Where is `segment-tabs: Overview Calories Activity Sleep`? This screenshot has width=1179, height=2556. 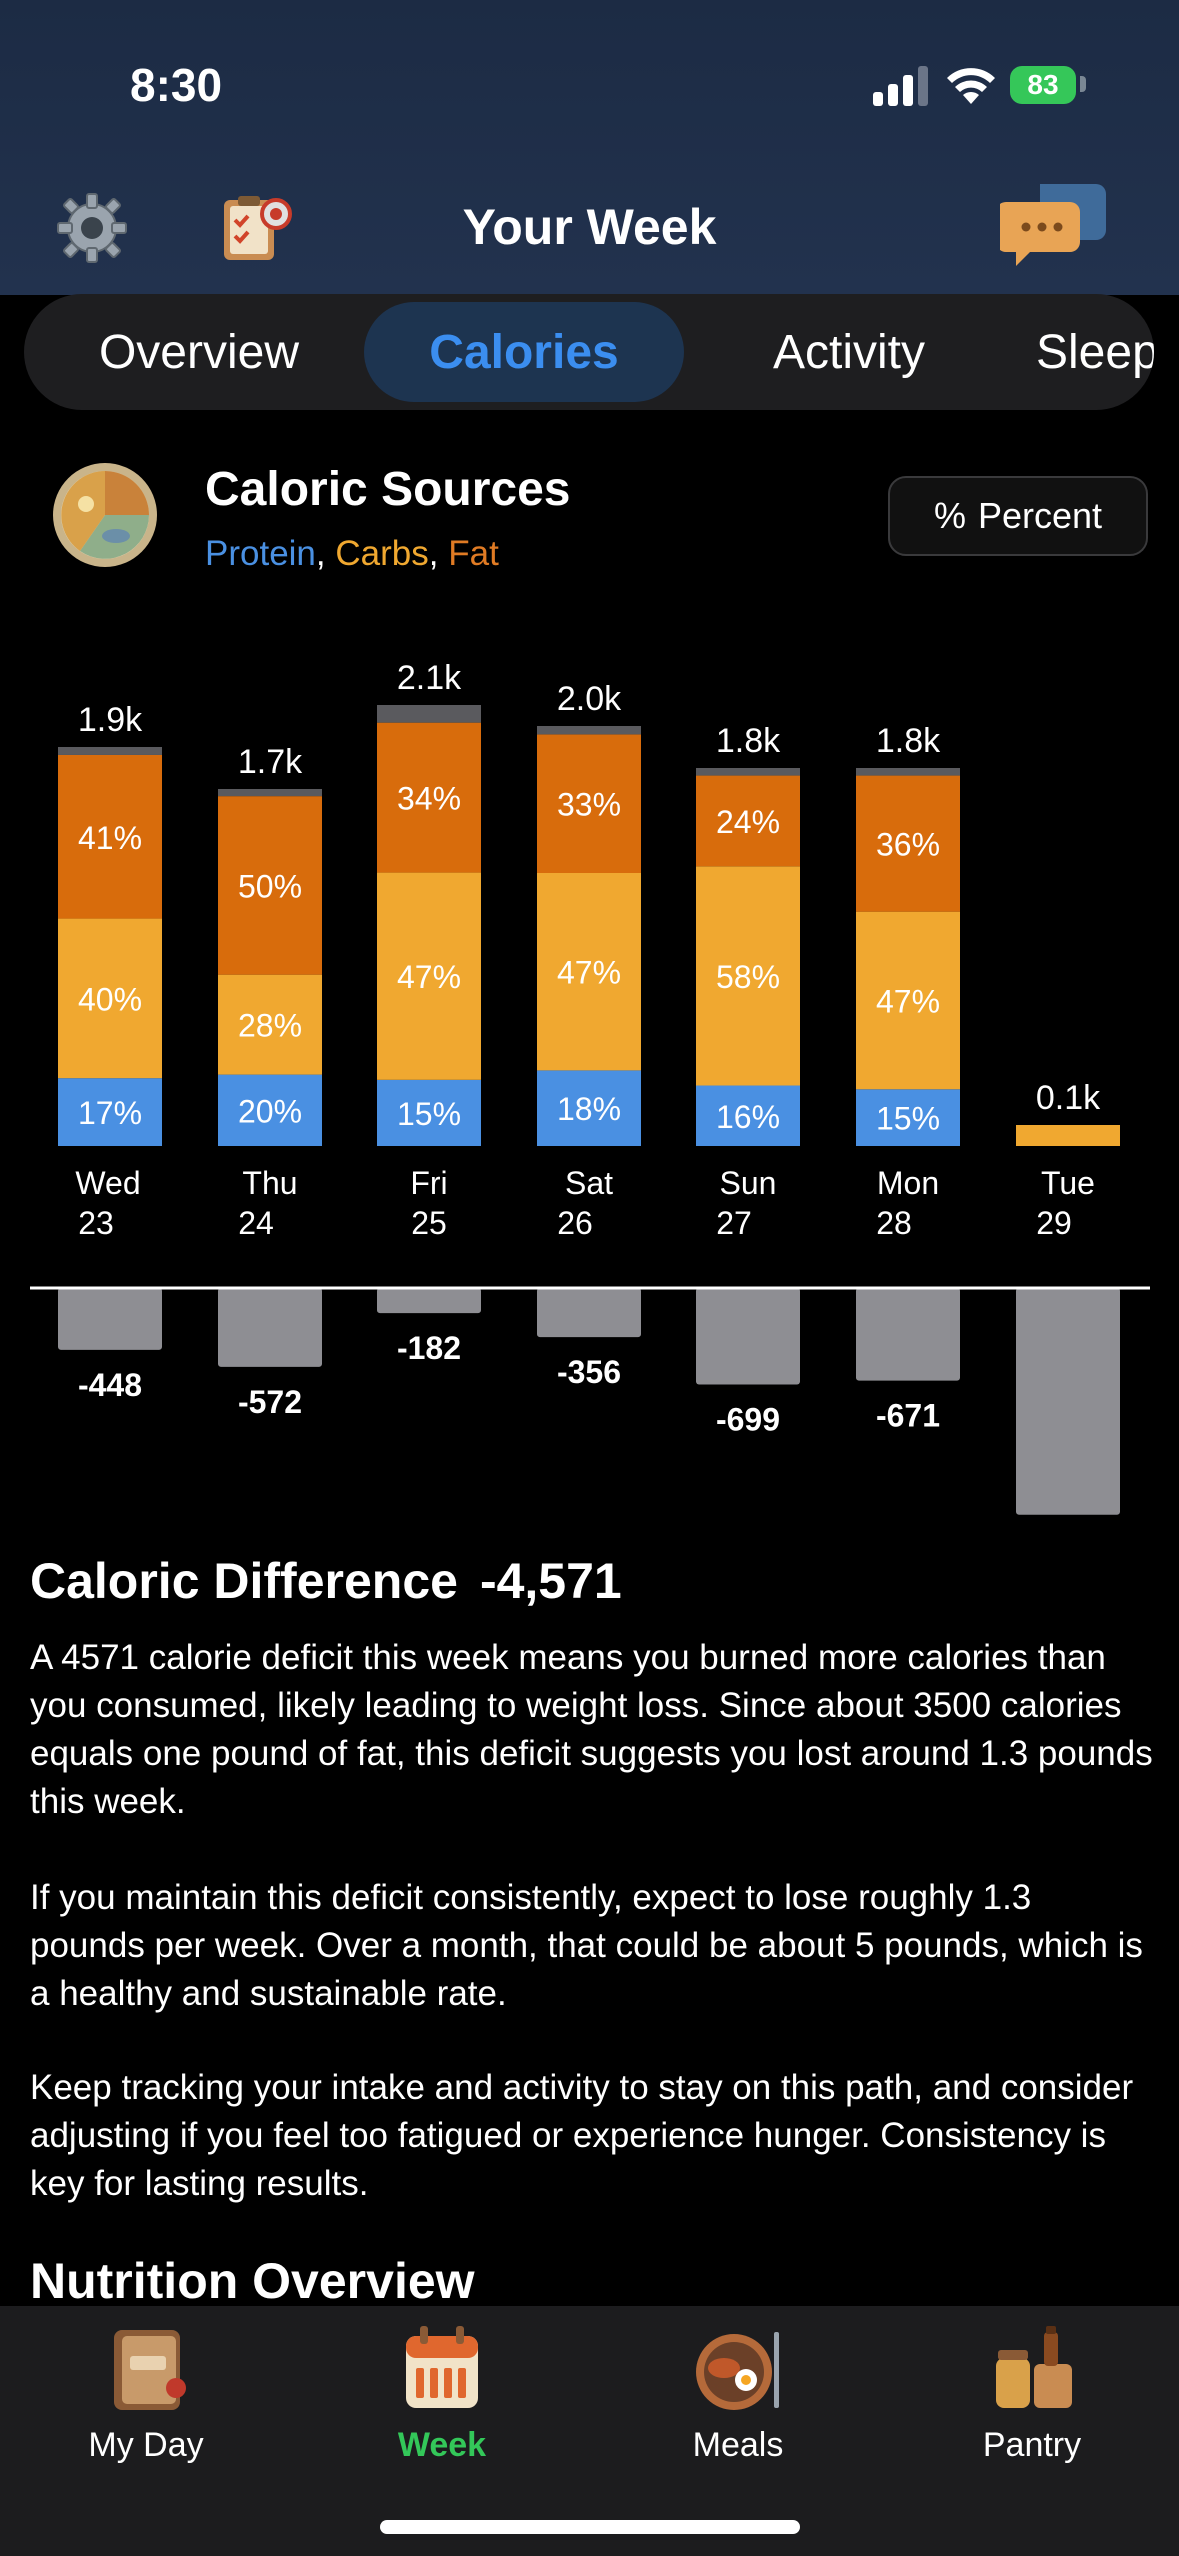
segment-tabs: Overview Calories Activity Sleep is located at coordinates (589, 352).